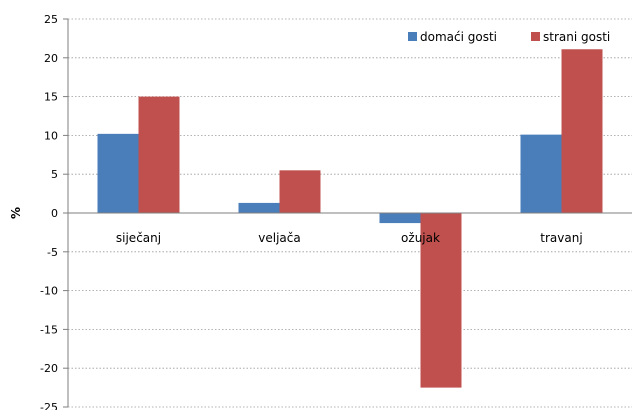 The width and height of the screenshot is (643, 410). I want to click on category-label: ožujak, so click(420, 238).